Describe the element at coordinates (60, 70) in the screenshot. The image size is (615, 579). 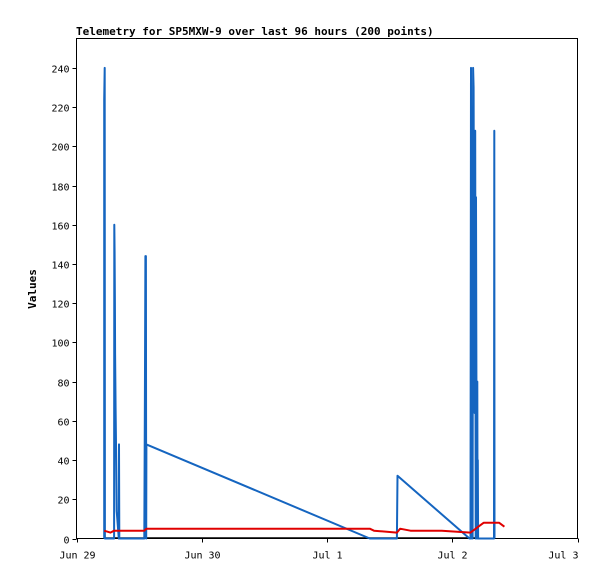
I see `y-tick-label: 240` at that location.